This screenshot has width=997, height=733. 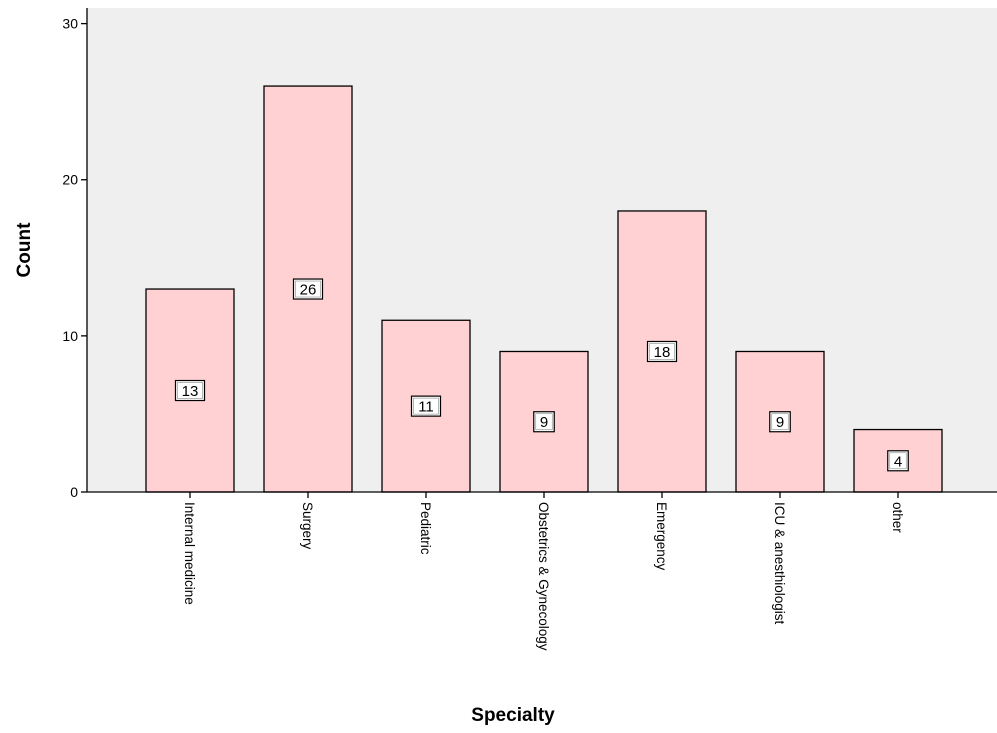 I want to click on x-tick-label: Surgery, so click(x=307, y=526).